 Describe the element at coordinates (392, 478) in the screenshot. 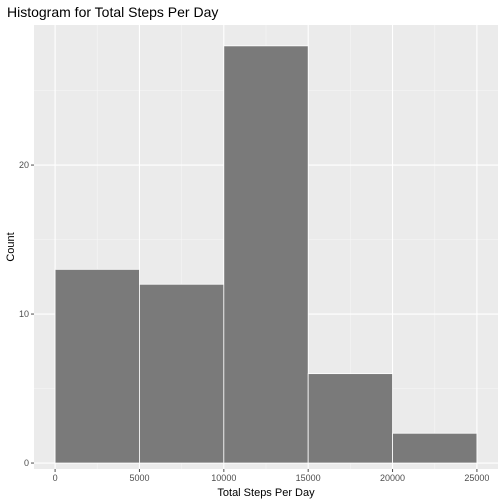

I see `x-tick-label: 20000` at that location.